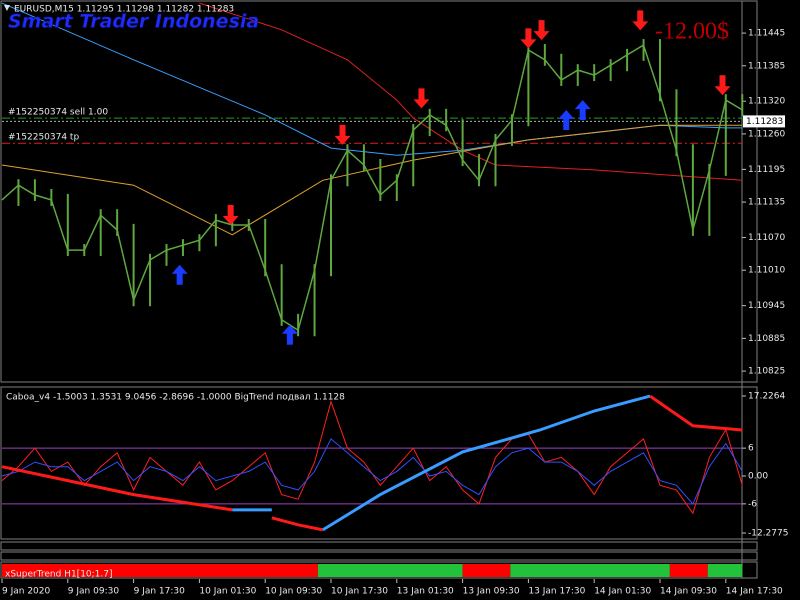 Image resolution: width=800 pixels, height=600 pixels. I want to click on y-tick-label: 1.11445, so click(766, 34).